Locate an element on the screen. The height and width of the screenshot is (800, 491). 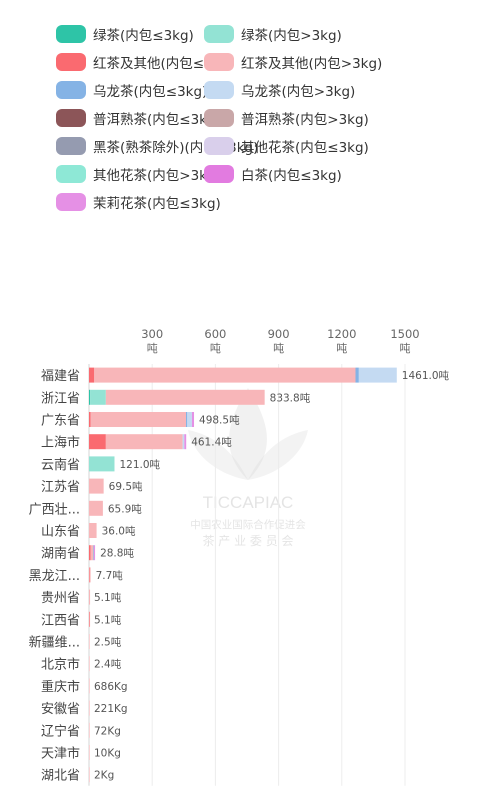
x-tick-label: 600 is located at coordinates (215, 334).